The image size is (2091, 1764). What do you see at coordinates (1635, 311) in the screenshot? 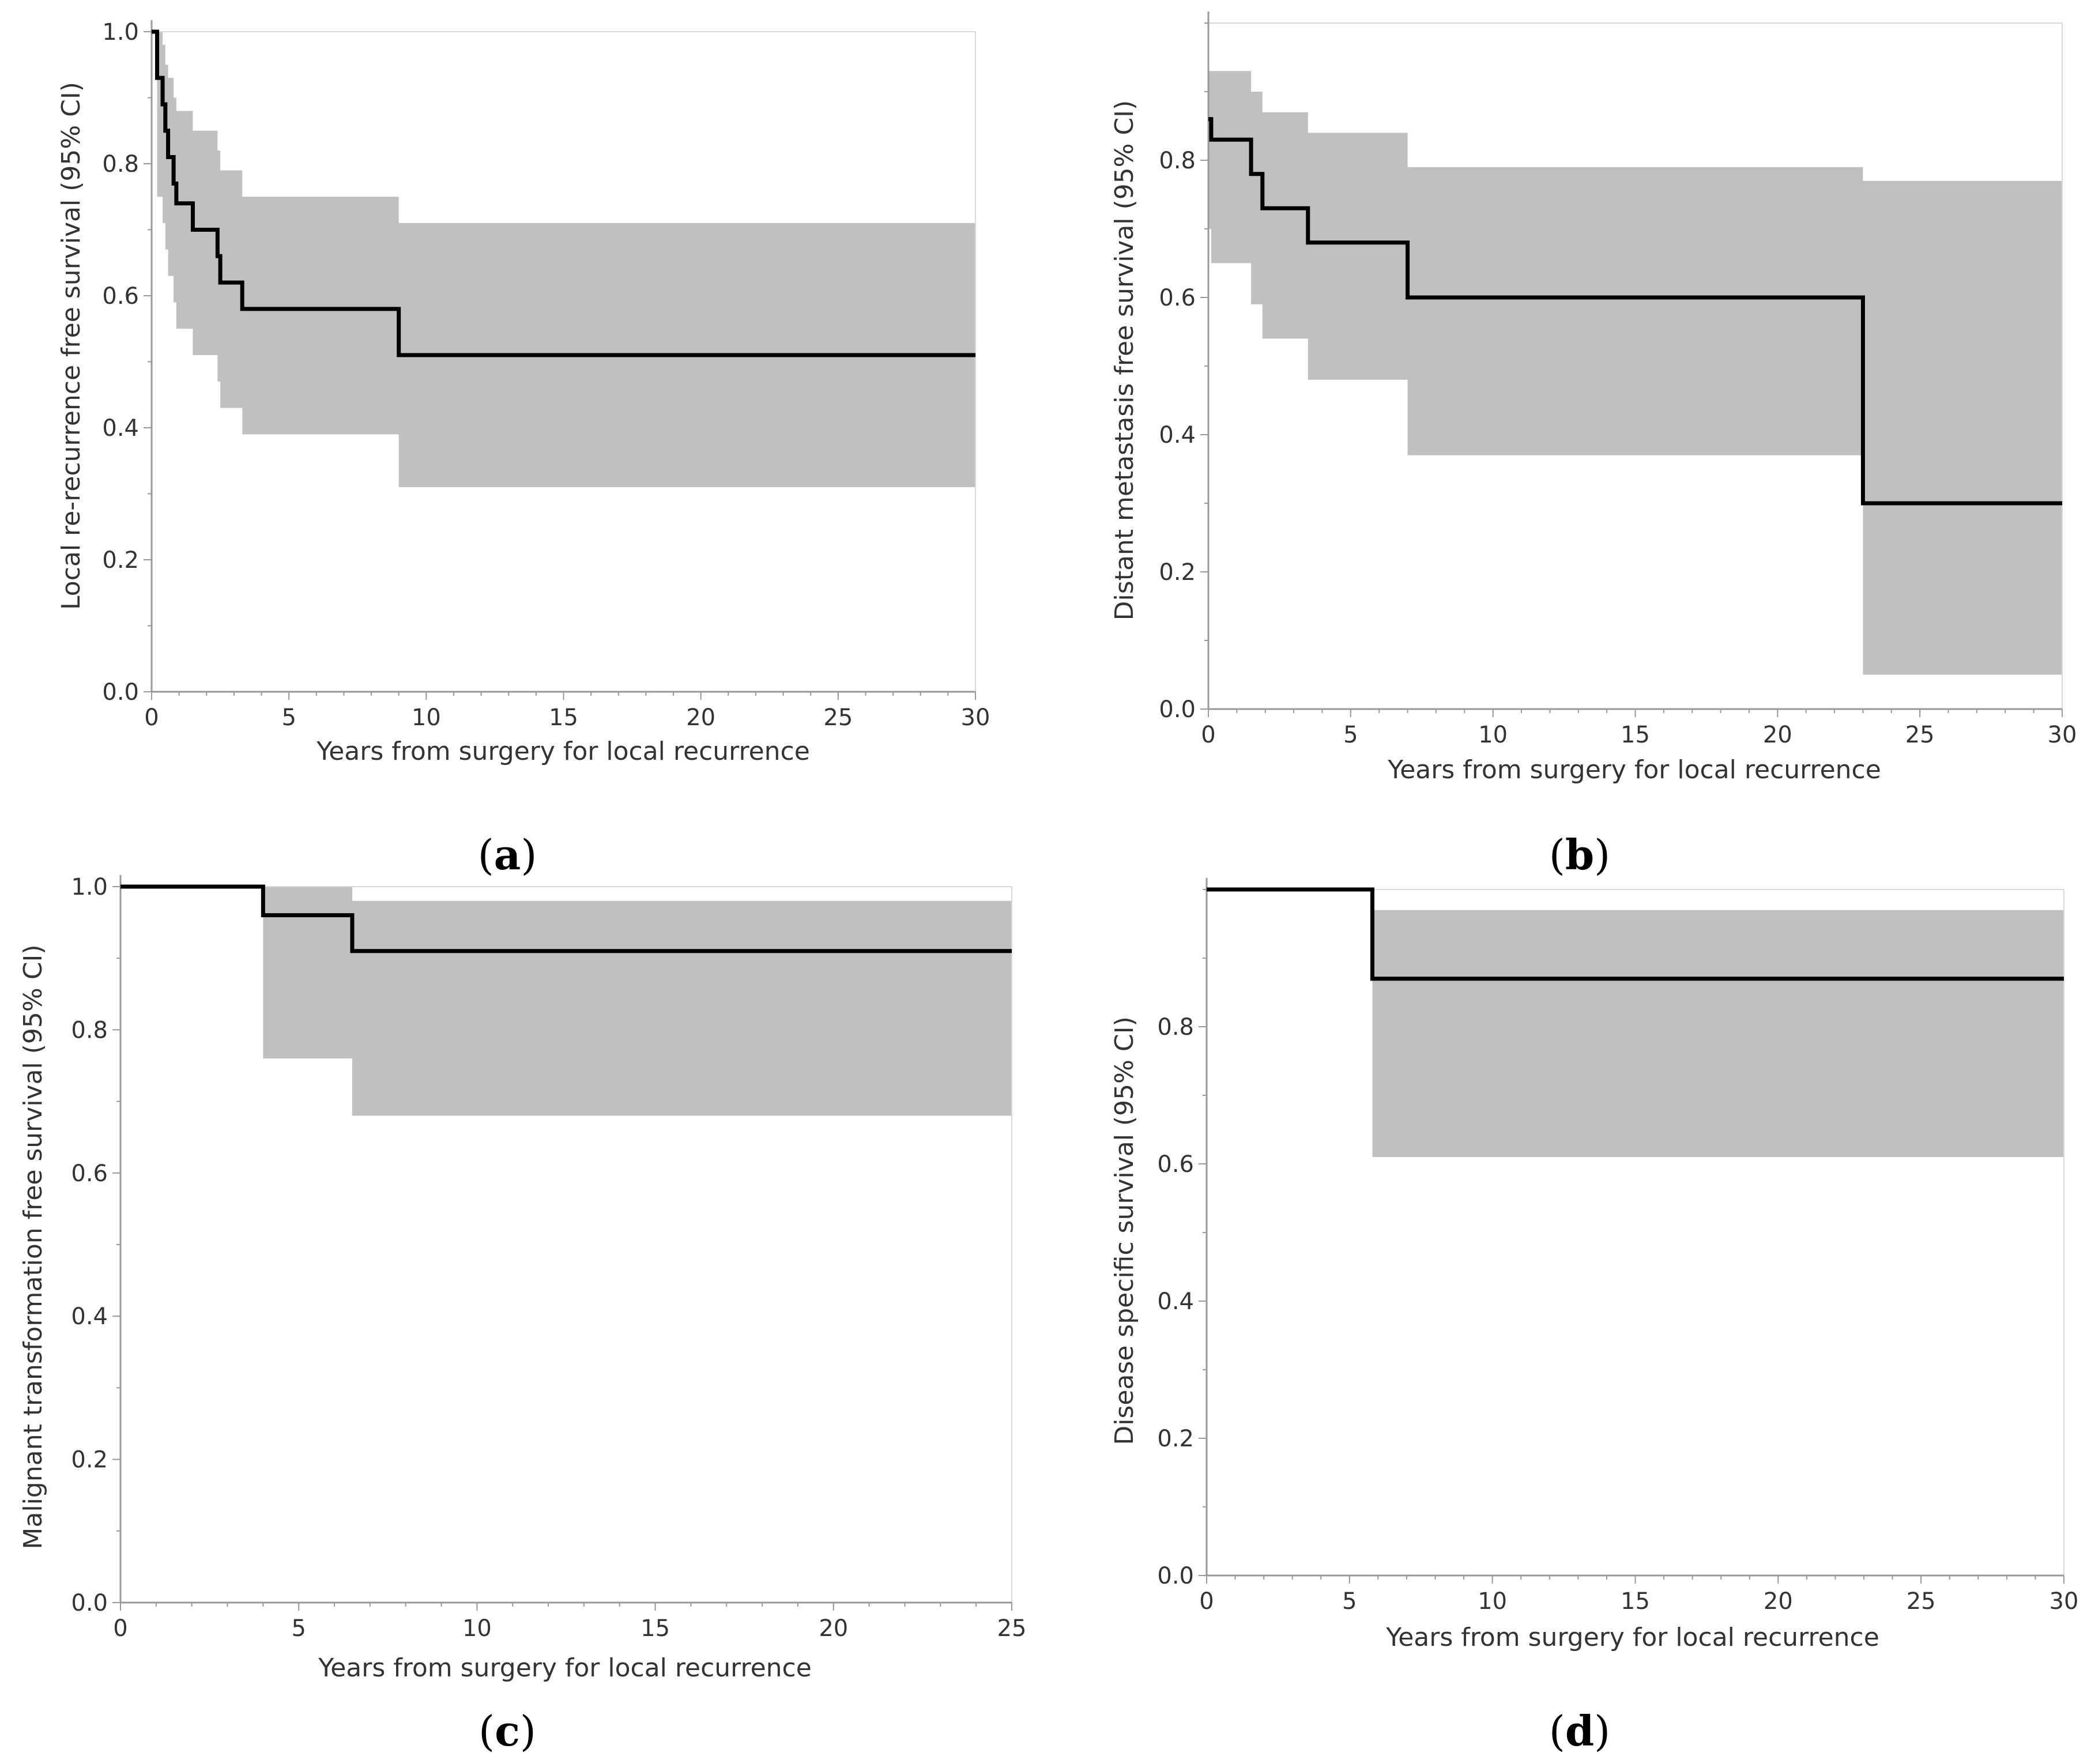
I see `panel-b-survival-line` at bounding box center [1635, 311].